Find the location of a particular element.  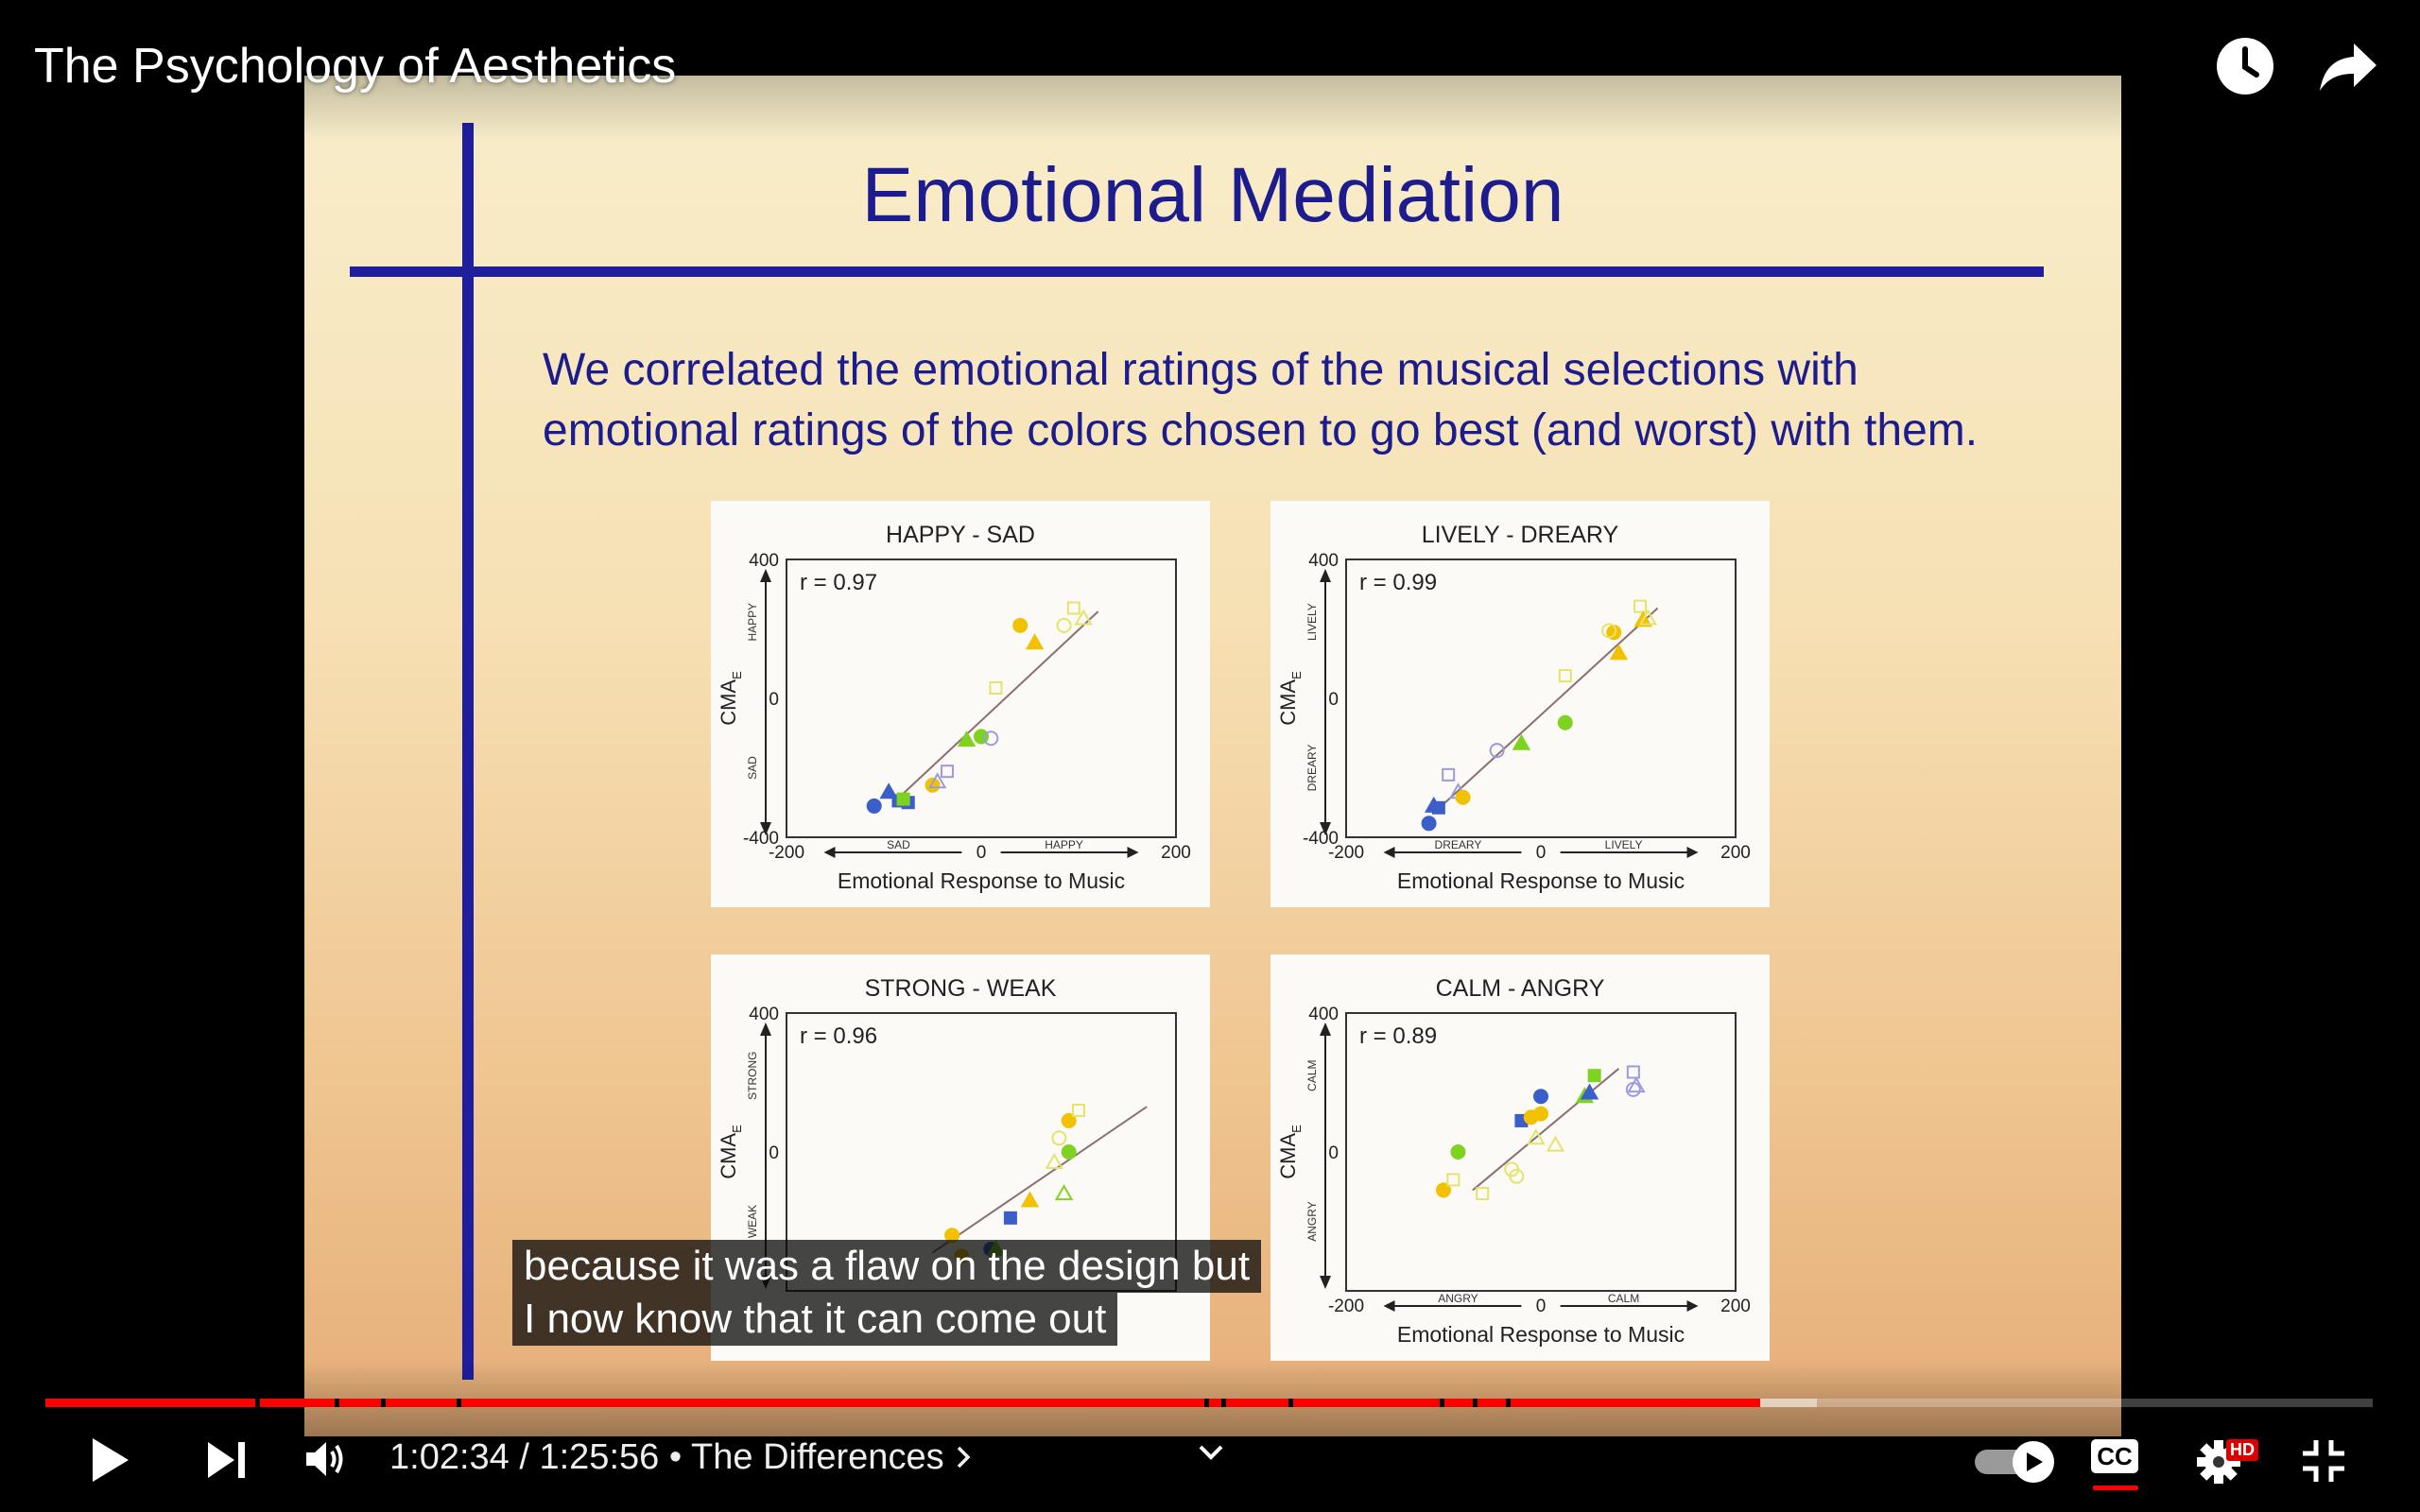

x-tick-label: -200 is located at coordinates (786, 853).